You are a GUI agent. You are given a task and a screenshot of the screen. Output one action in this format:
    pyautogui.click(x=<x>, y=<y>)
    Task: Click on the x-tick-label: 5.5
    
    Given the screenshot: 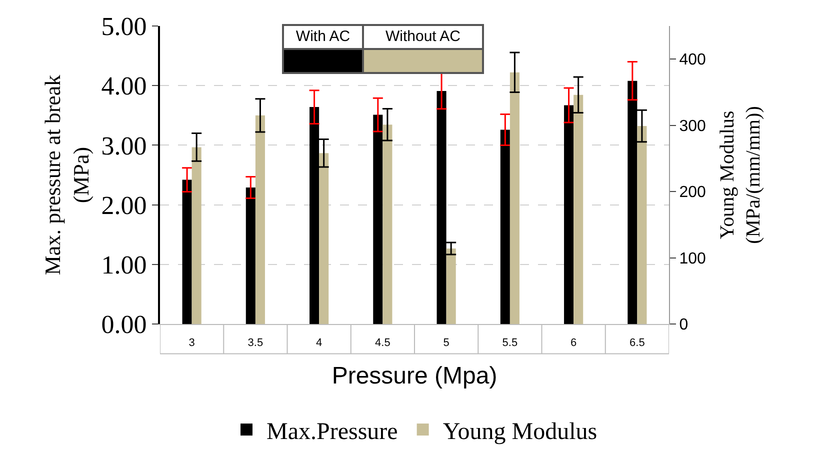 What is the action you would take?
    pyautogui.click(x=510, y=343)
    